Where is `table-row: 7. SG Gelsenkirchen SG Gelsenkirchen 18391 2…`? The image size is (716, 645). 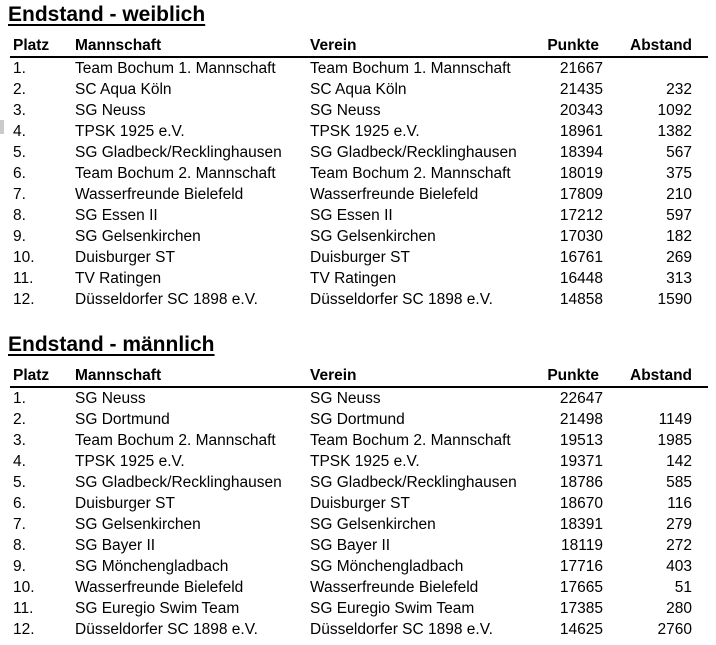 table-row: 7. SG Gelsenkirchen SG Gelsenkirchen 18391 2… is located at coordinates (359, 524).